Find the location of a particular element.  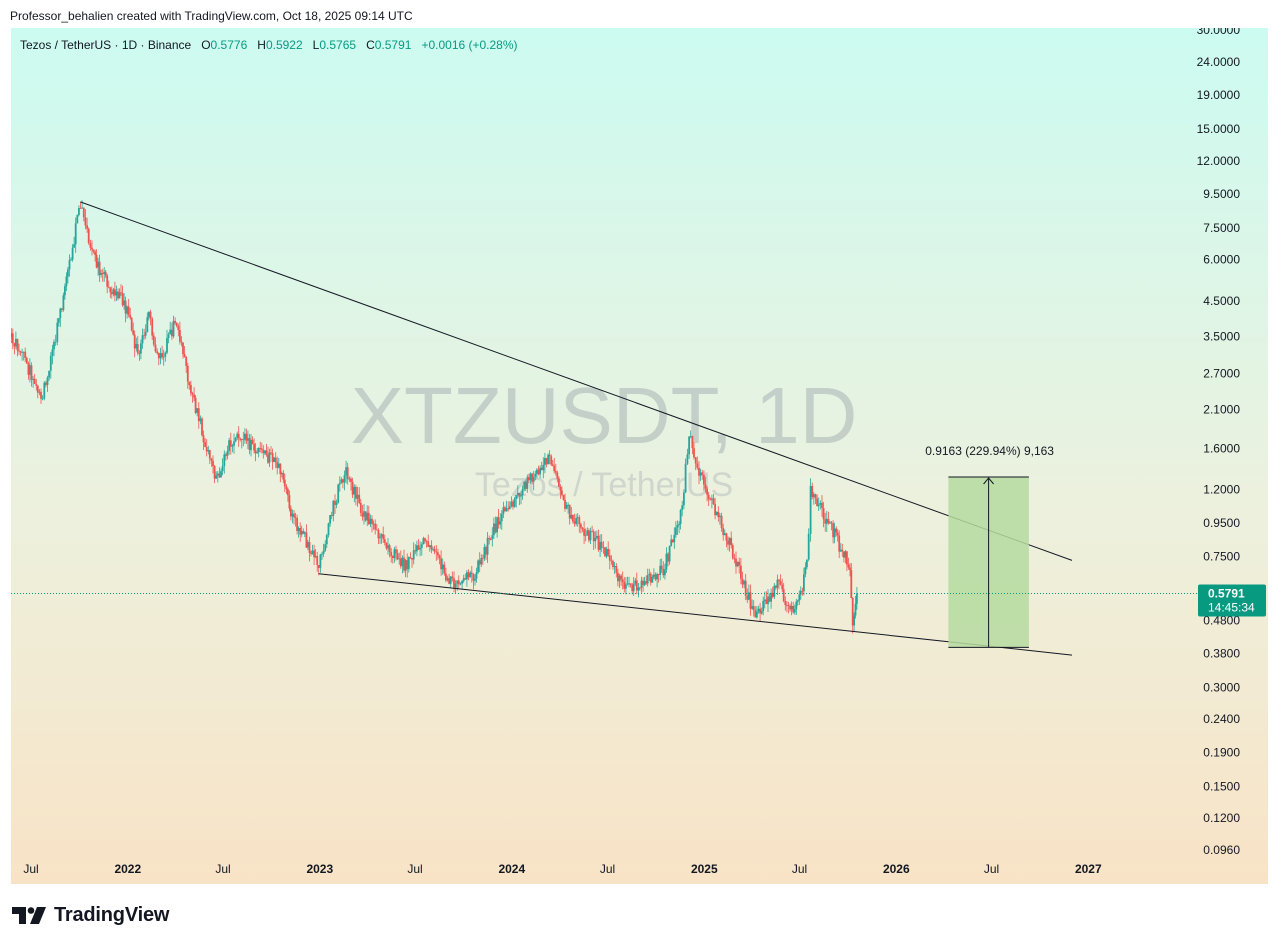

watermark-ticker: XTZUSDT, 1D is located at coordinates (604, 415).